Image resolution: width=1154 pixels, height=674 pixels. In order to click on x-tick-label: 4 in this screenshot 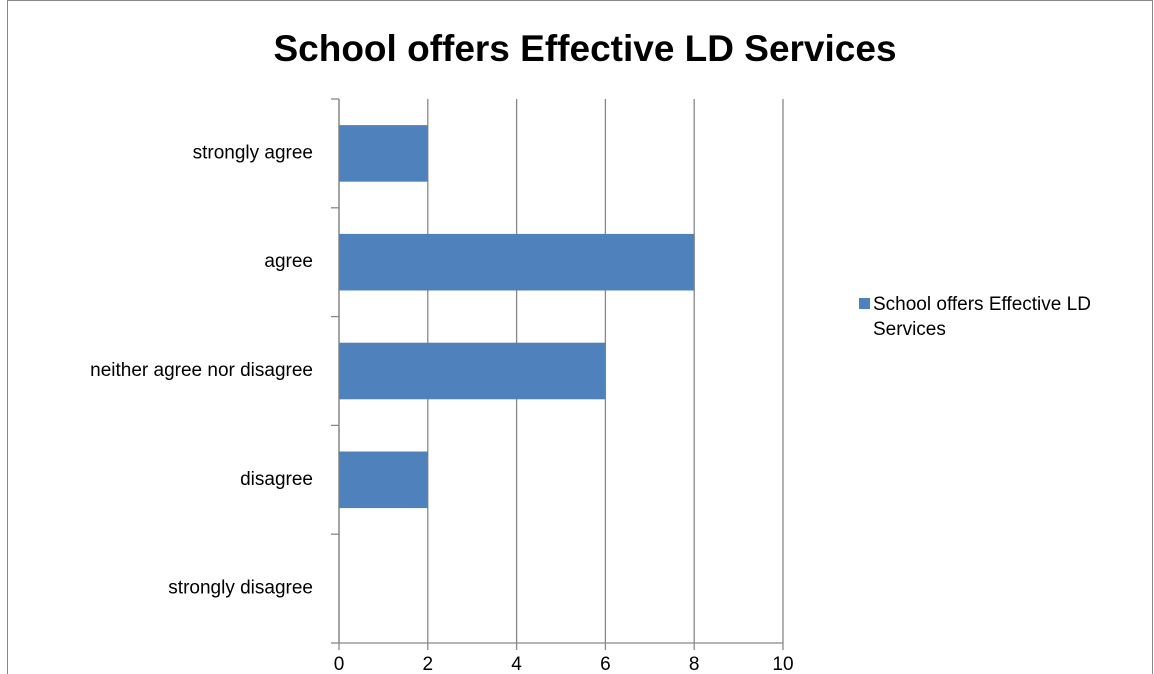, I will do `click(516, 664)`.